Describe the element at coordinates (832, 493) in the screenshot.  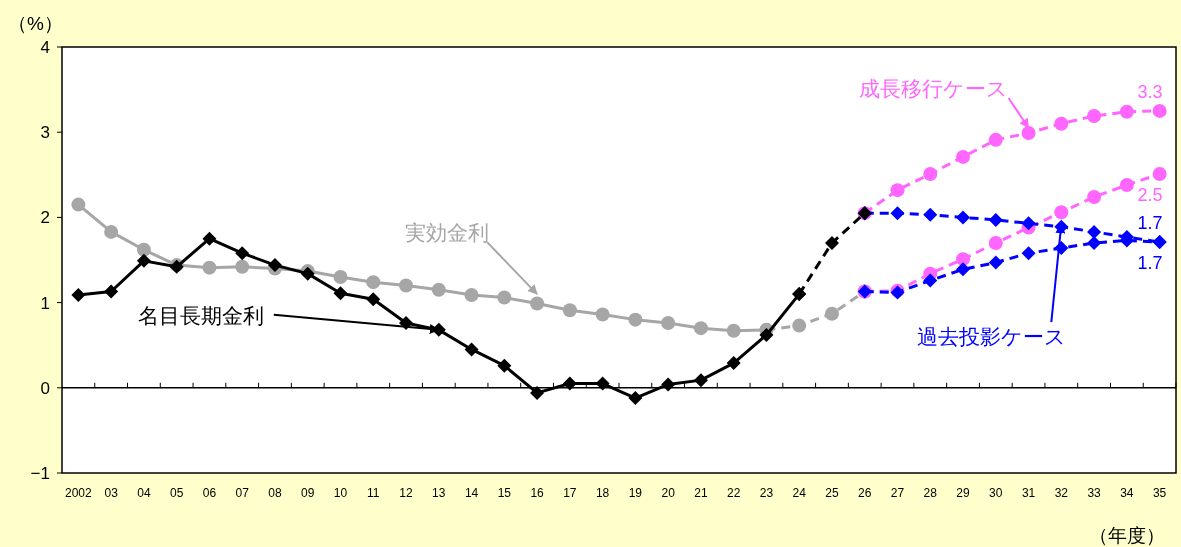
I see `x-tick-label: 25` at that location.